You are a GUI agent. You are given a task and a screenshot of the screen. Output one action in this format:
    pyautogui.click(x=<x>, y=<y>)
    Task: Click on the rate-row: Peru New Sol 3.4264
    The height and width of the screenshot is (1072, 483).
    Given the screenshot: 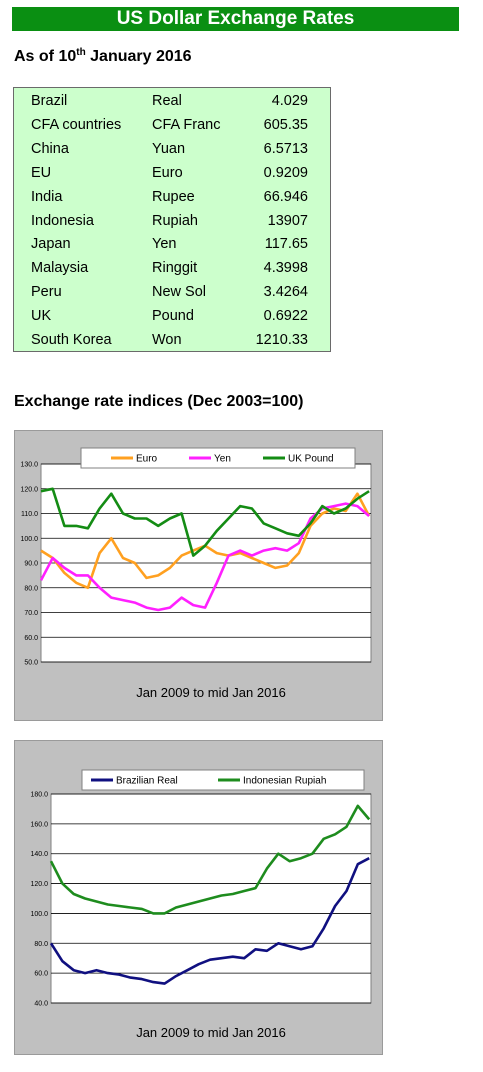 What is the action you would take?
    pyautogui.click(x=172, y=292)
    